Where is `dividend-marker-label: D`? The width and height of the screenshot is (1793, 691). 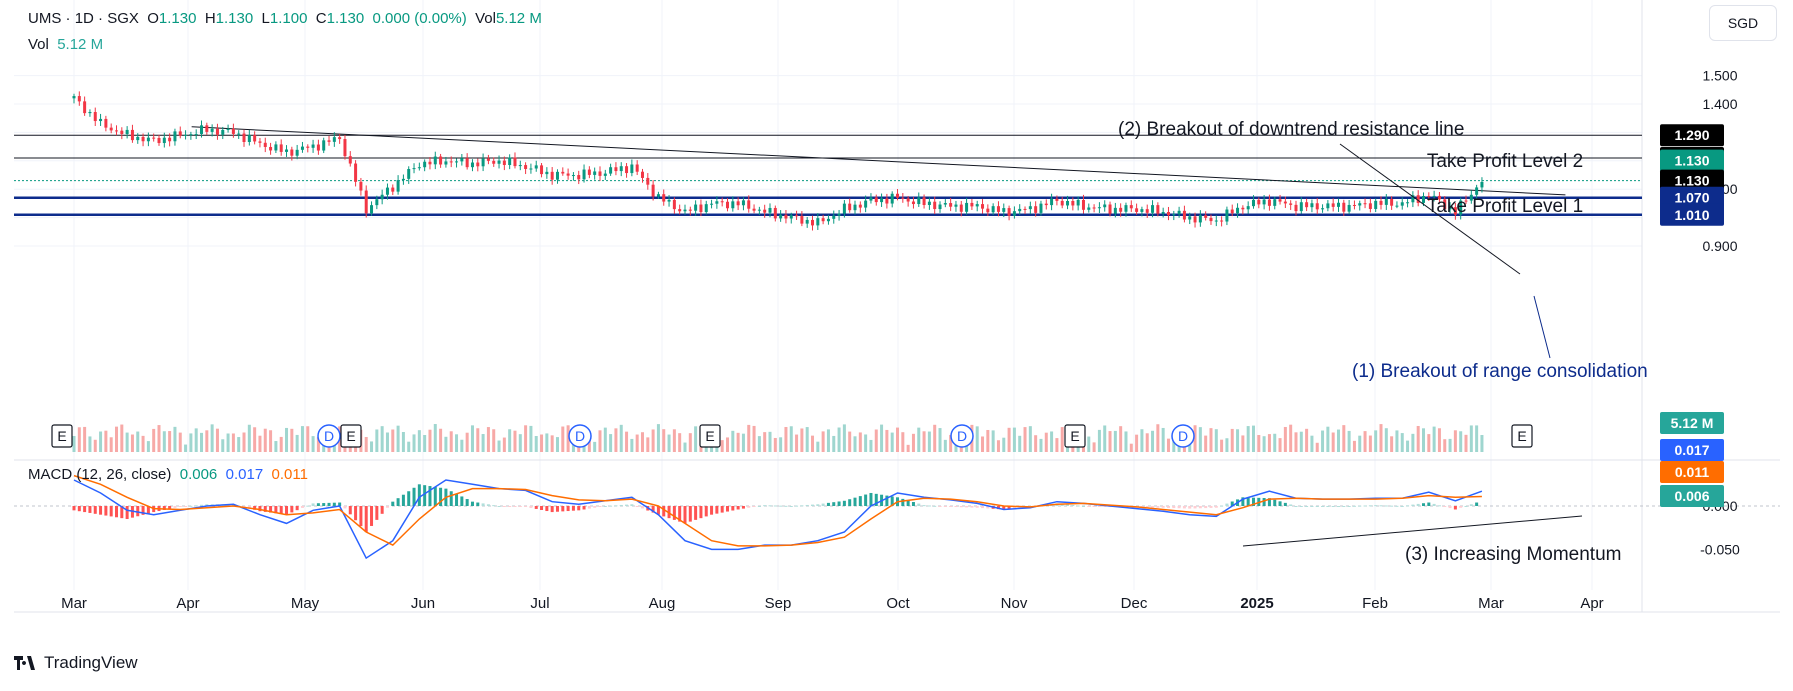
dividend-marker-label: D is located at coordinates (329, 436).